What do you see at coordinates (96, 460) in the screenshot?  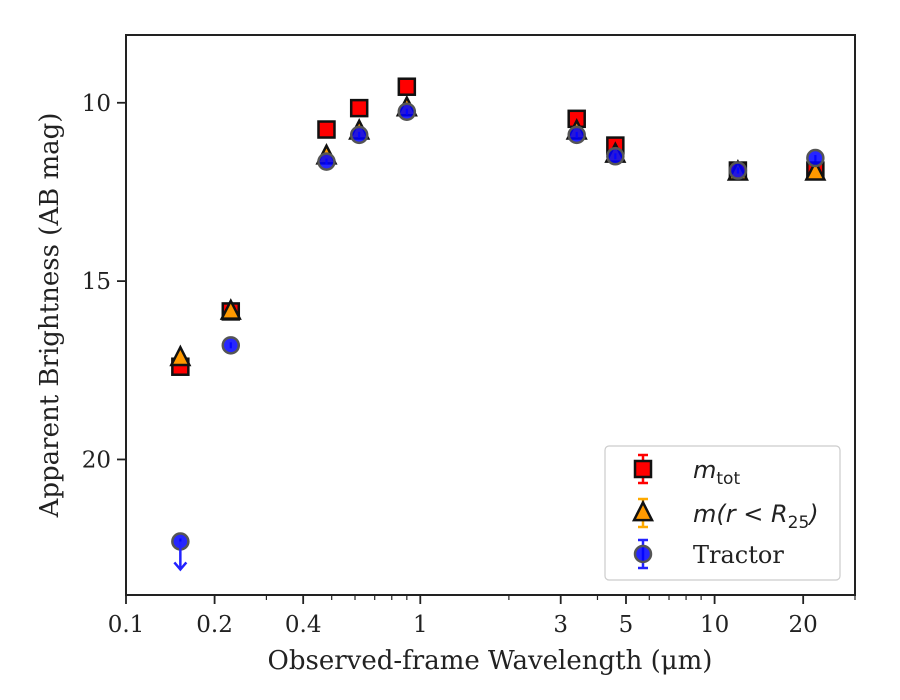 I see `y-tick-label: 20` at bounding box center [96, 460].